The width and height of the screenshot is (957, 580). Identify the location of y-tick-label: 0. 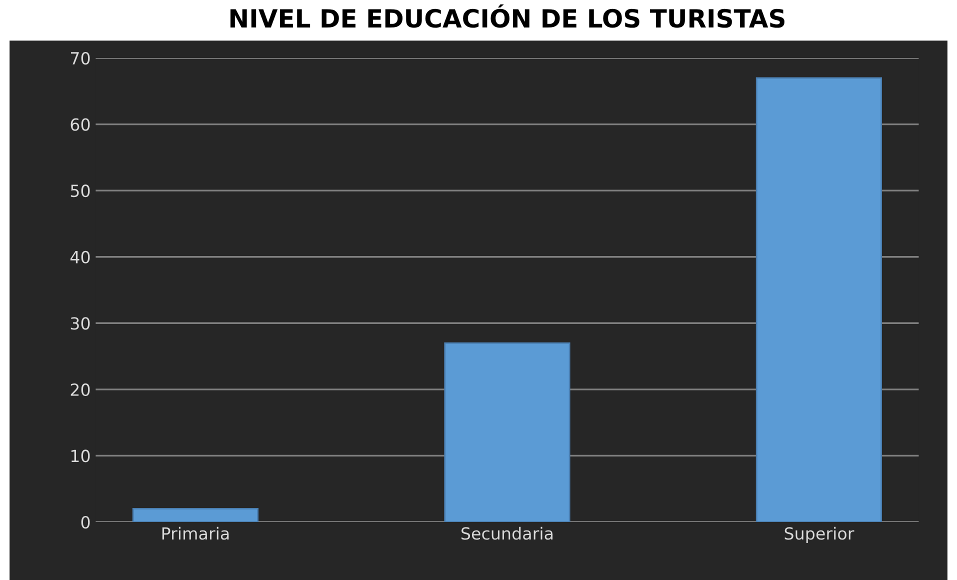
(85, 522).